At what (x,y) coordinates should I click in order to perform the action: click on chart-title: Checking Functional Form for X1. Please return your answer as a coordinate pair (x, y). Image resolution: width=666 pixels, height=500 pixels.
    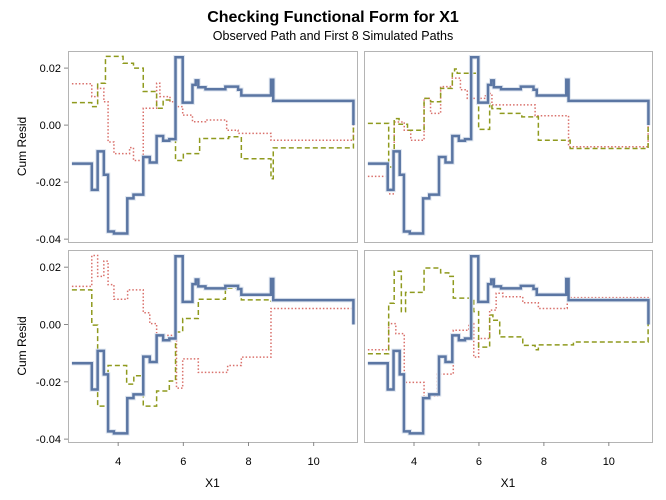
    Looking at the image, I should click on (333, 17).